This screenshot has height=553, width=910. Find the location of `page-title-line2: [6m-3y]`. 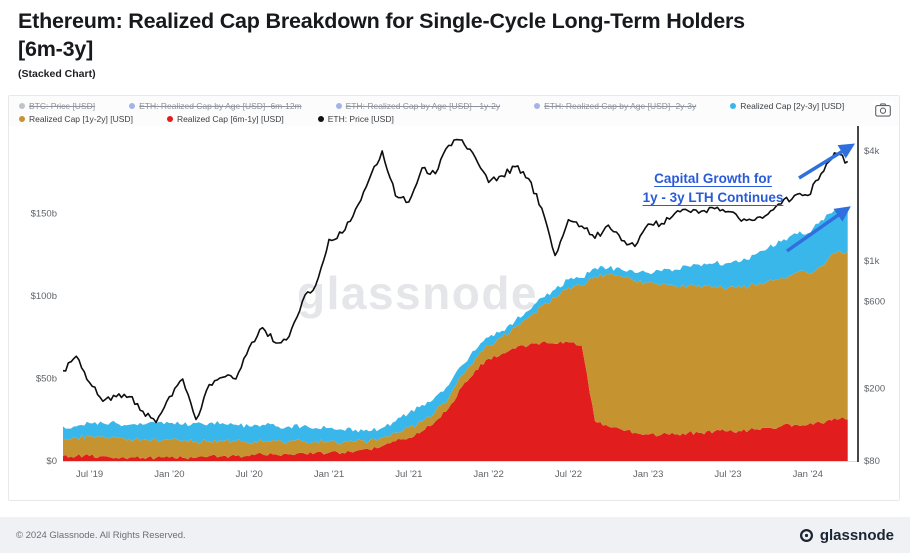

page-title-line2: [6m-3y] is located at coordinates (56, 48).